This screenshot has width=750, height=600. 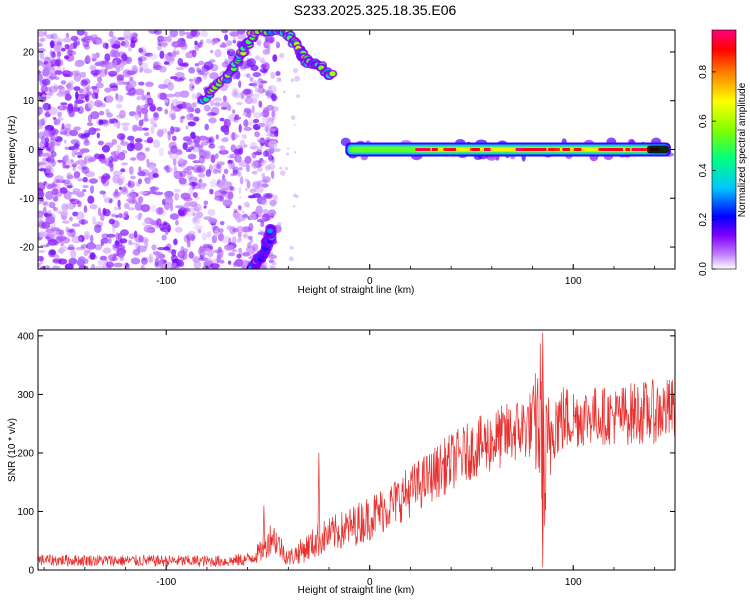 I want to click on spectrogram-y-tick-label: 20, so click(x=29, y=52).